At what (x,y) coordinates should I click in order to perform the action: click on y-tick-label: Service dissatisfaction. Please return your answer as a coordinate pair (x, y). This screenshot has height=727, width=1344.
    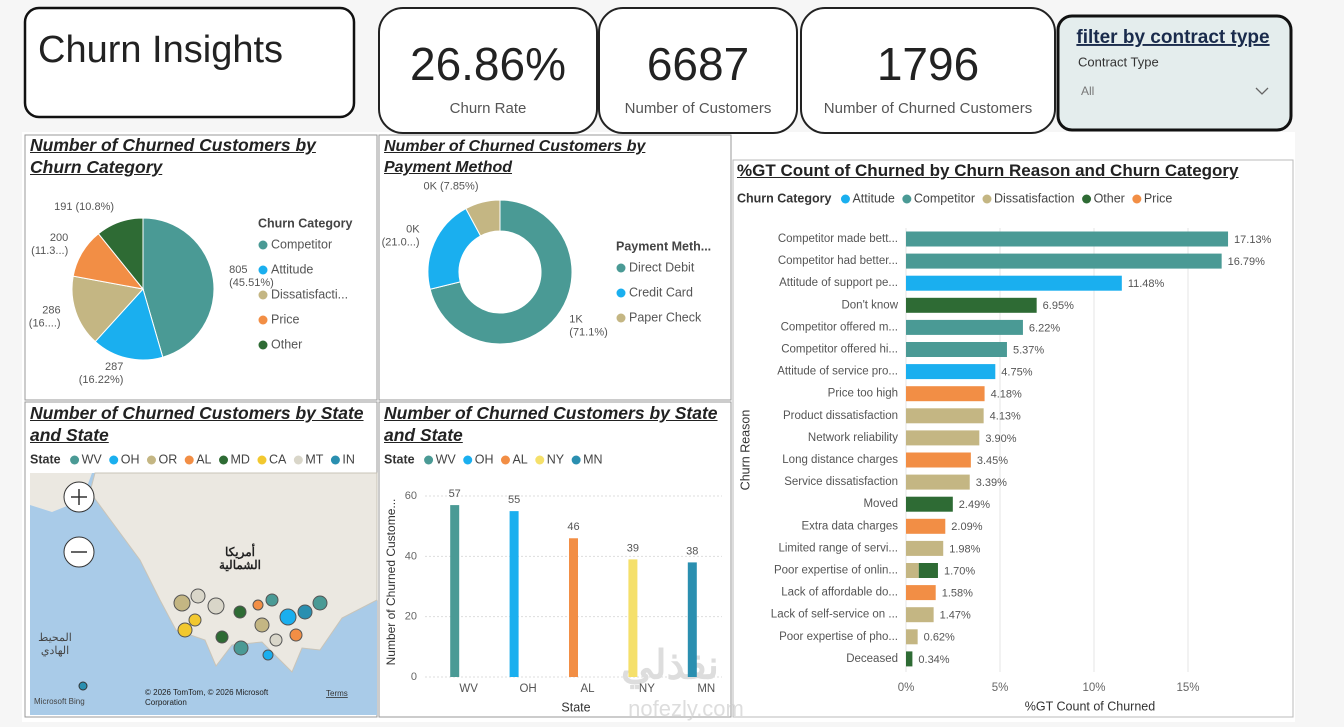
    Looking at the image, I should click on (841, 482).